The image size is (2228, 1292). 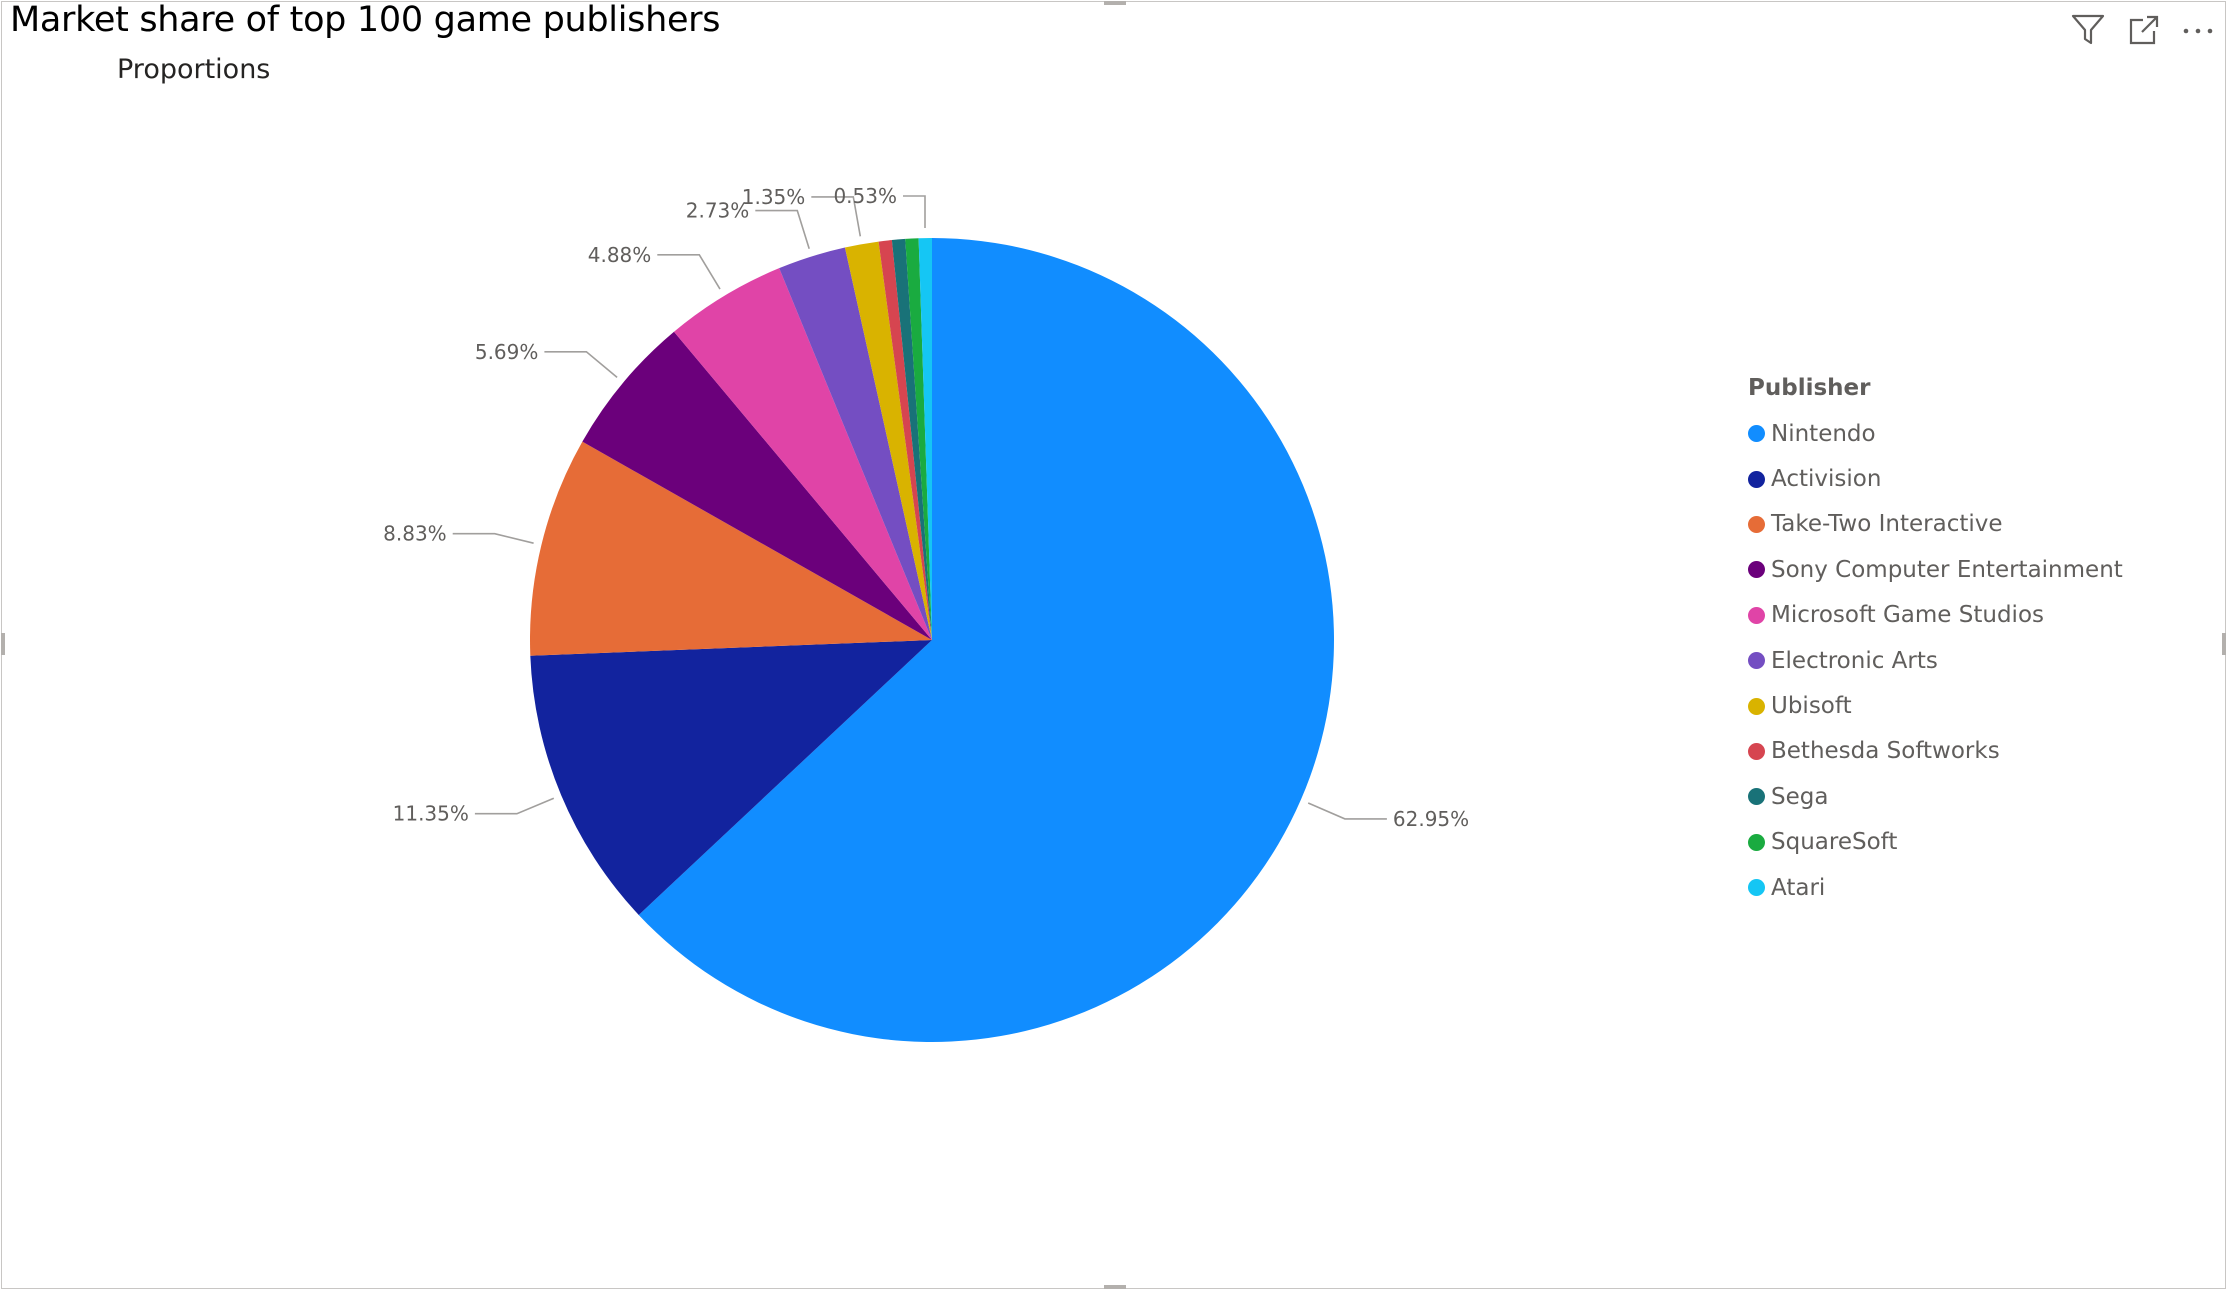 What do you see at coordinates (1834, 842) in the screenshot?
I see `legend-label: SquareSoft` at bounding box center [1834, 842].